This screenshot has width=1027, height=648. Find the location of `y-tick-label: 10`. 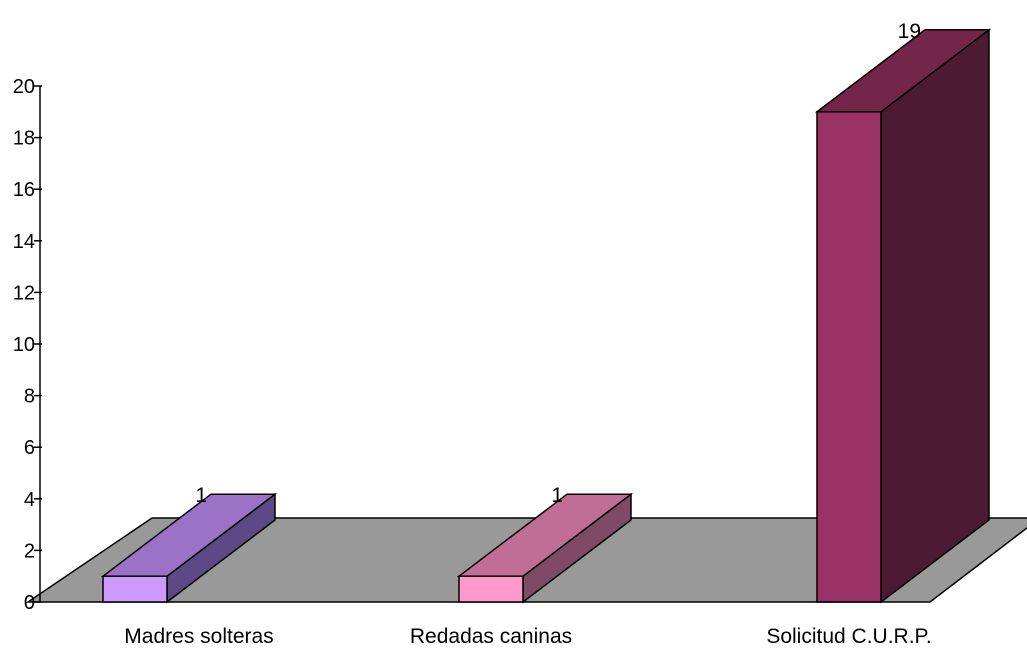

y-tick-label: 10 is located at coordinates (24, 345).